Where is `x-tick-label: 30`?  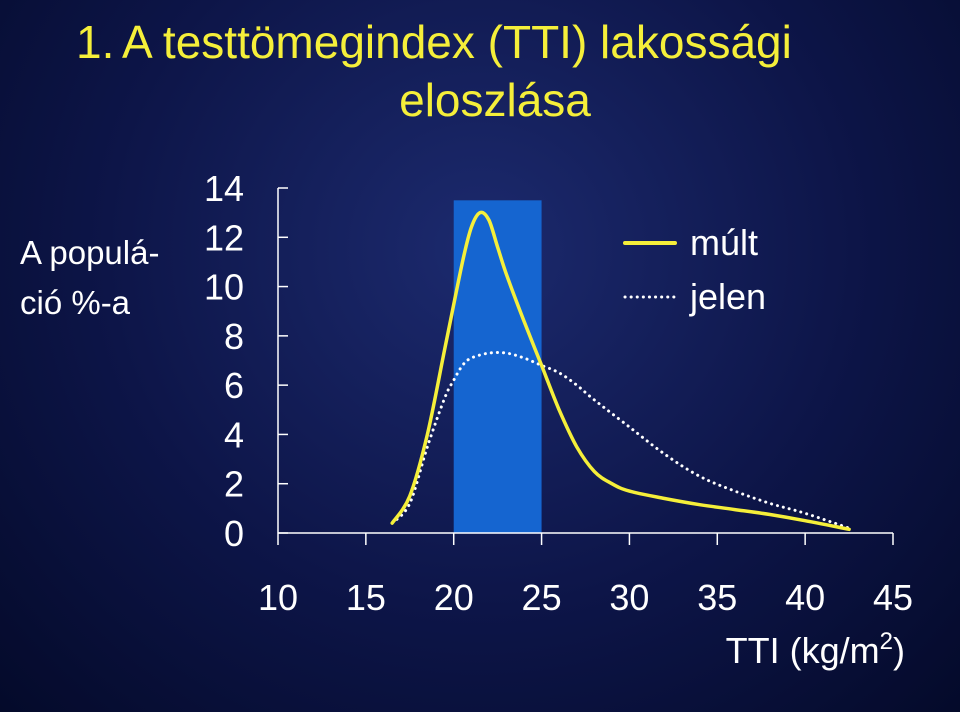
x-tick-label: 30 is located at coordinates (629, 597).